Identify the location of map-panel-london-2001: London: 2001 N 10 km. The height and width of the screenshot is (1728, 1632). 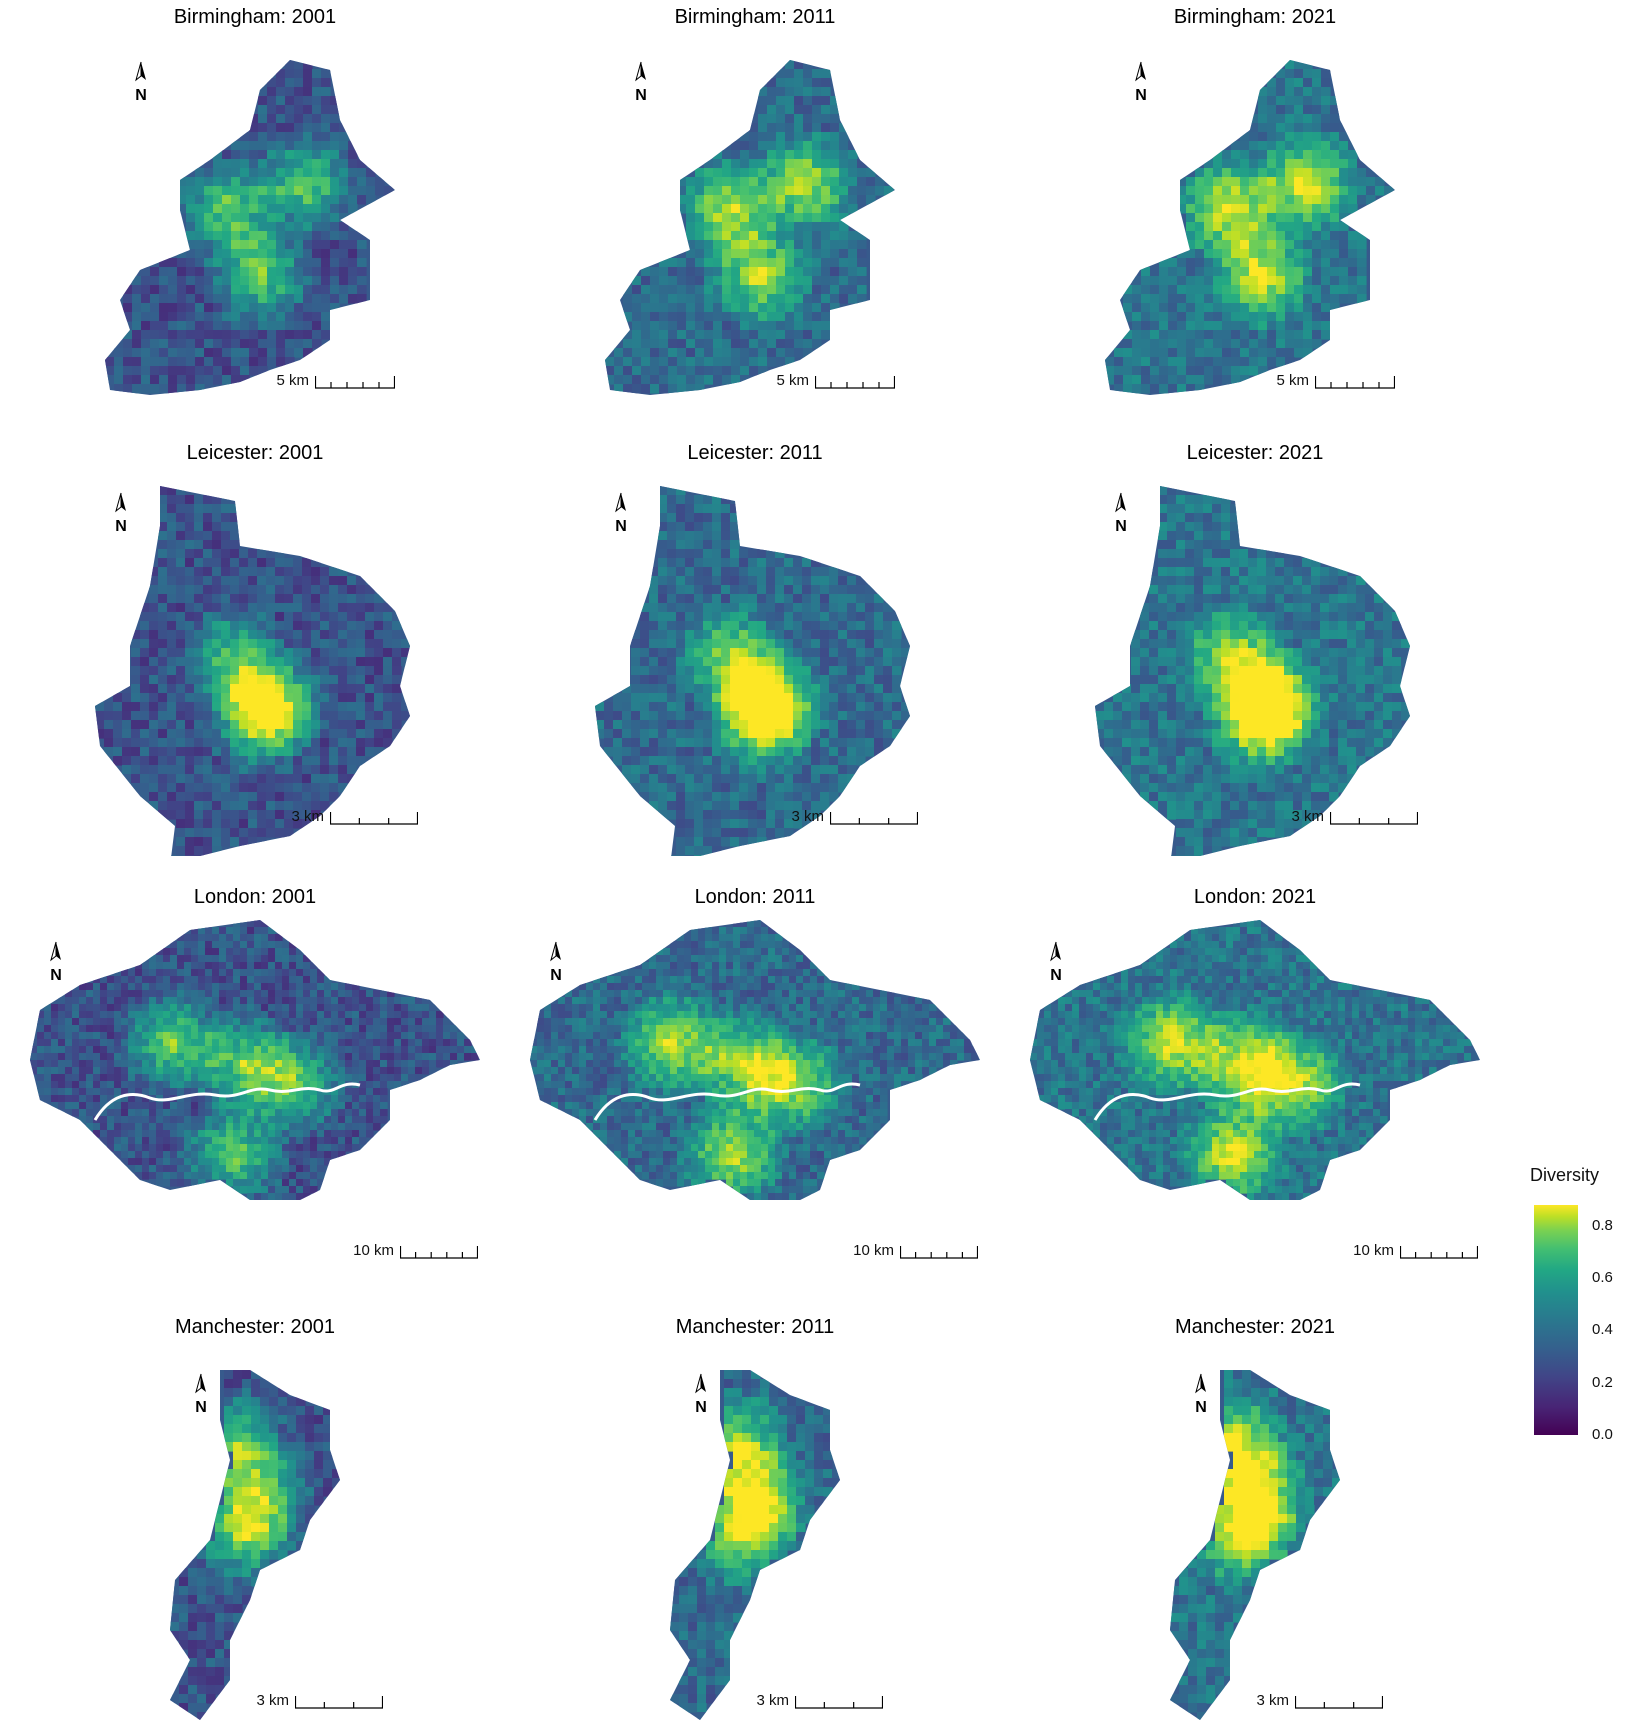
(255, 1088).